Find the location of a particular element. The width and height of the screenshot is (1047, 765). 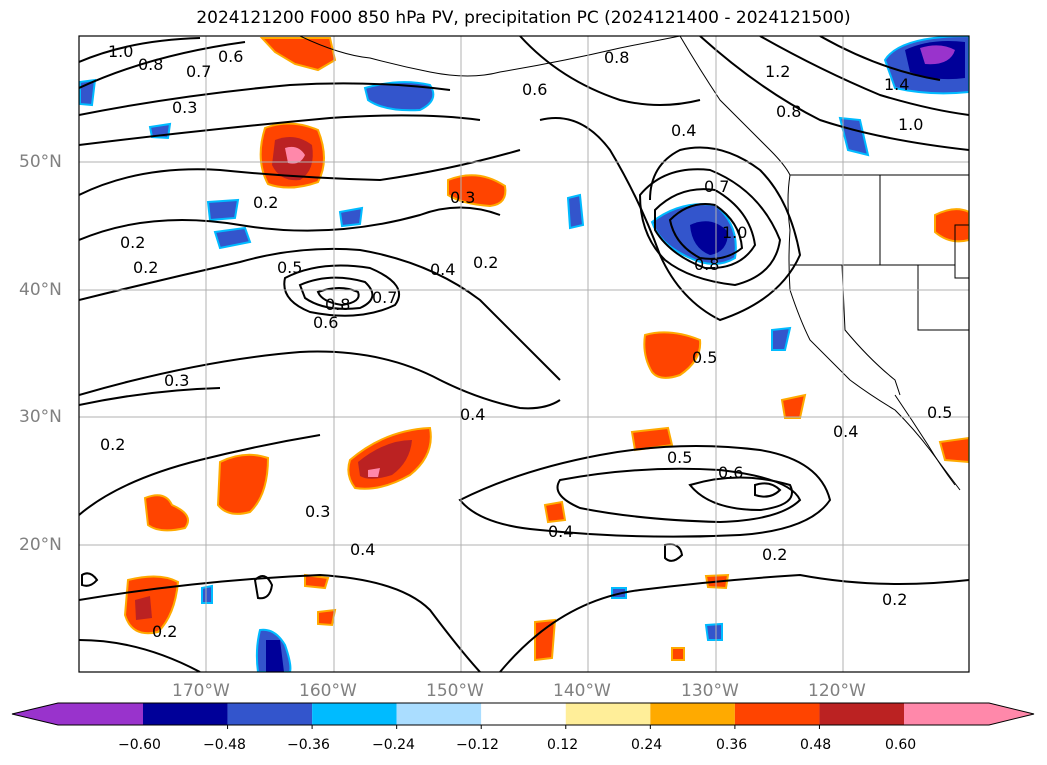

lon-label: 130°W is located at coordinates (710, 691).